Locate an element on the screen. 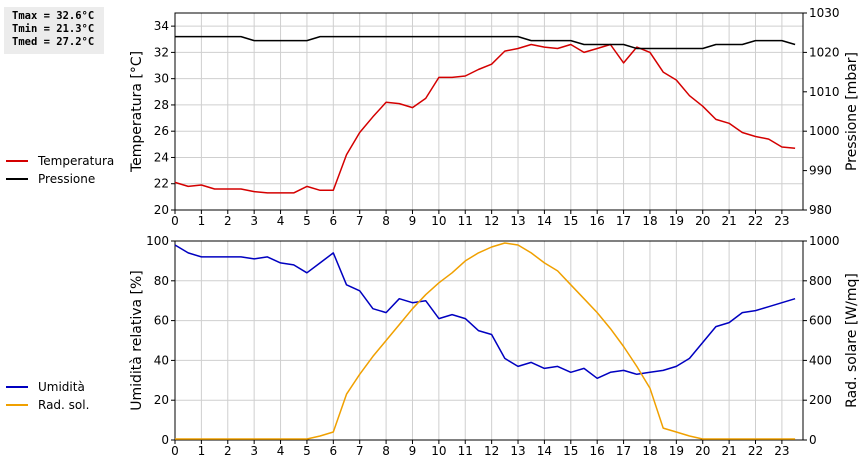  y-right-axis-label: Pressione [mbar] is located at coordinates (852, 111).